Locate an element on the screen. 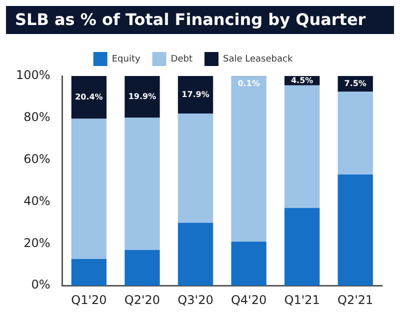  data-label: 7.5% is located at coordinates (355, 83).